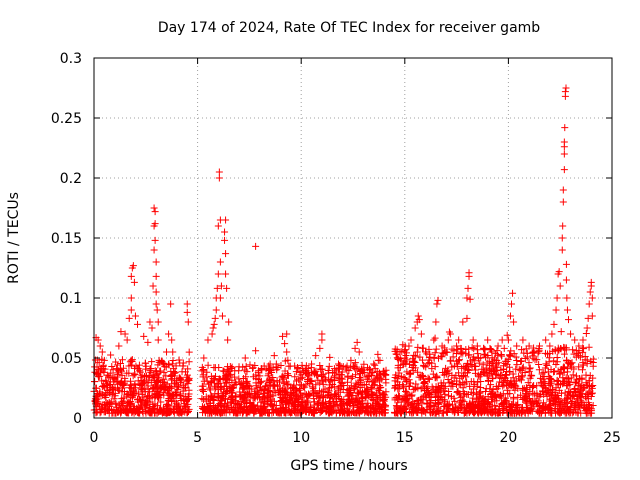 This screenshot has height=480, width=640. What do you see at coordinates (77, 419) in the screenshot?
I see `y-tick-label: 0` at bounding box center [77, 419].